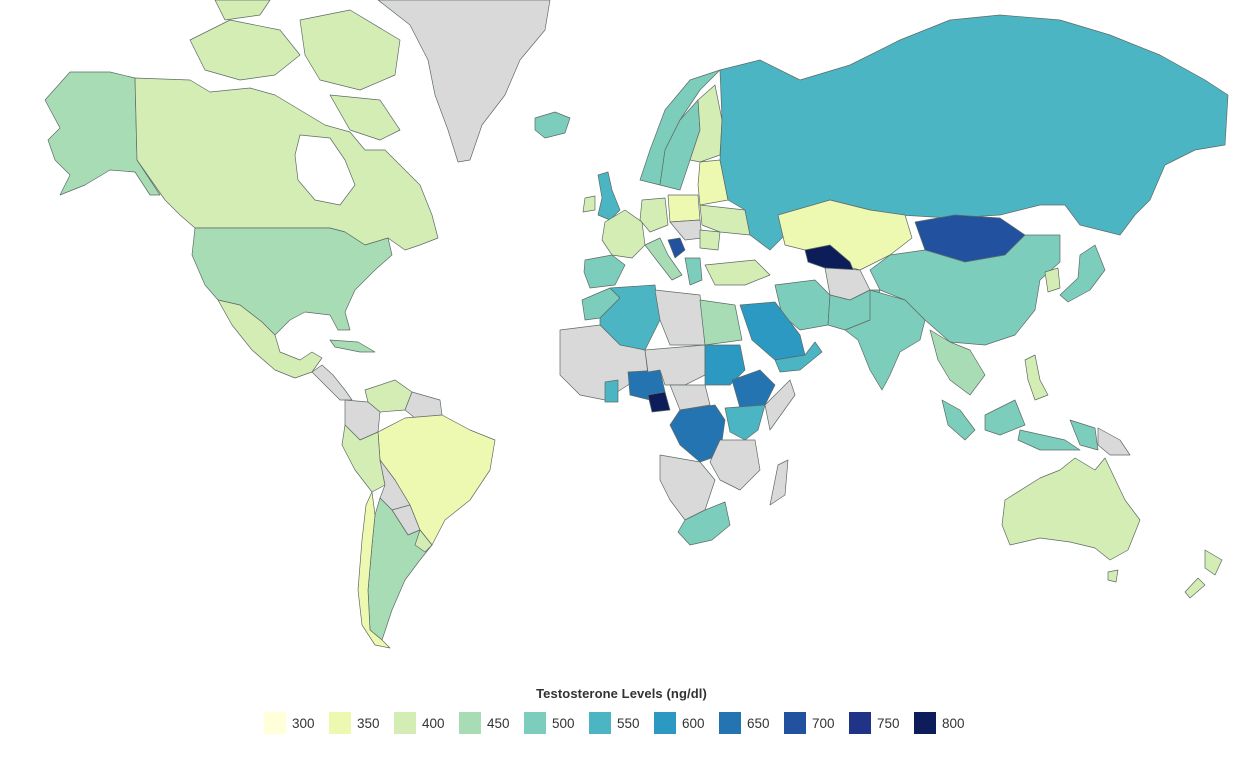 The height and width of the screenshot is (757, 1243). Describe the element at coordinates (1071, 509) in the screenshot. I see `region-australia` at that location.